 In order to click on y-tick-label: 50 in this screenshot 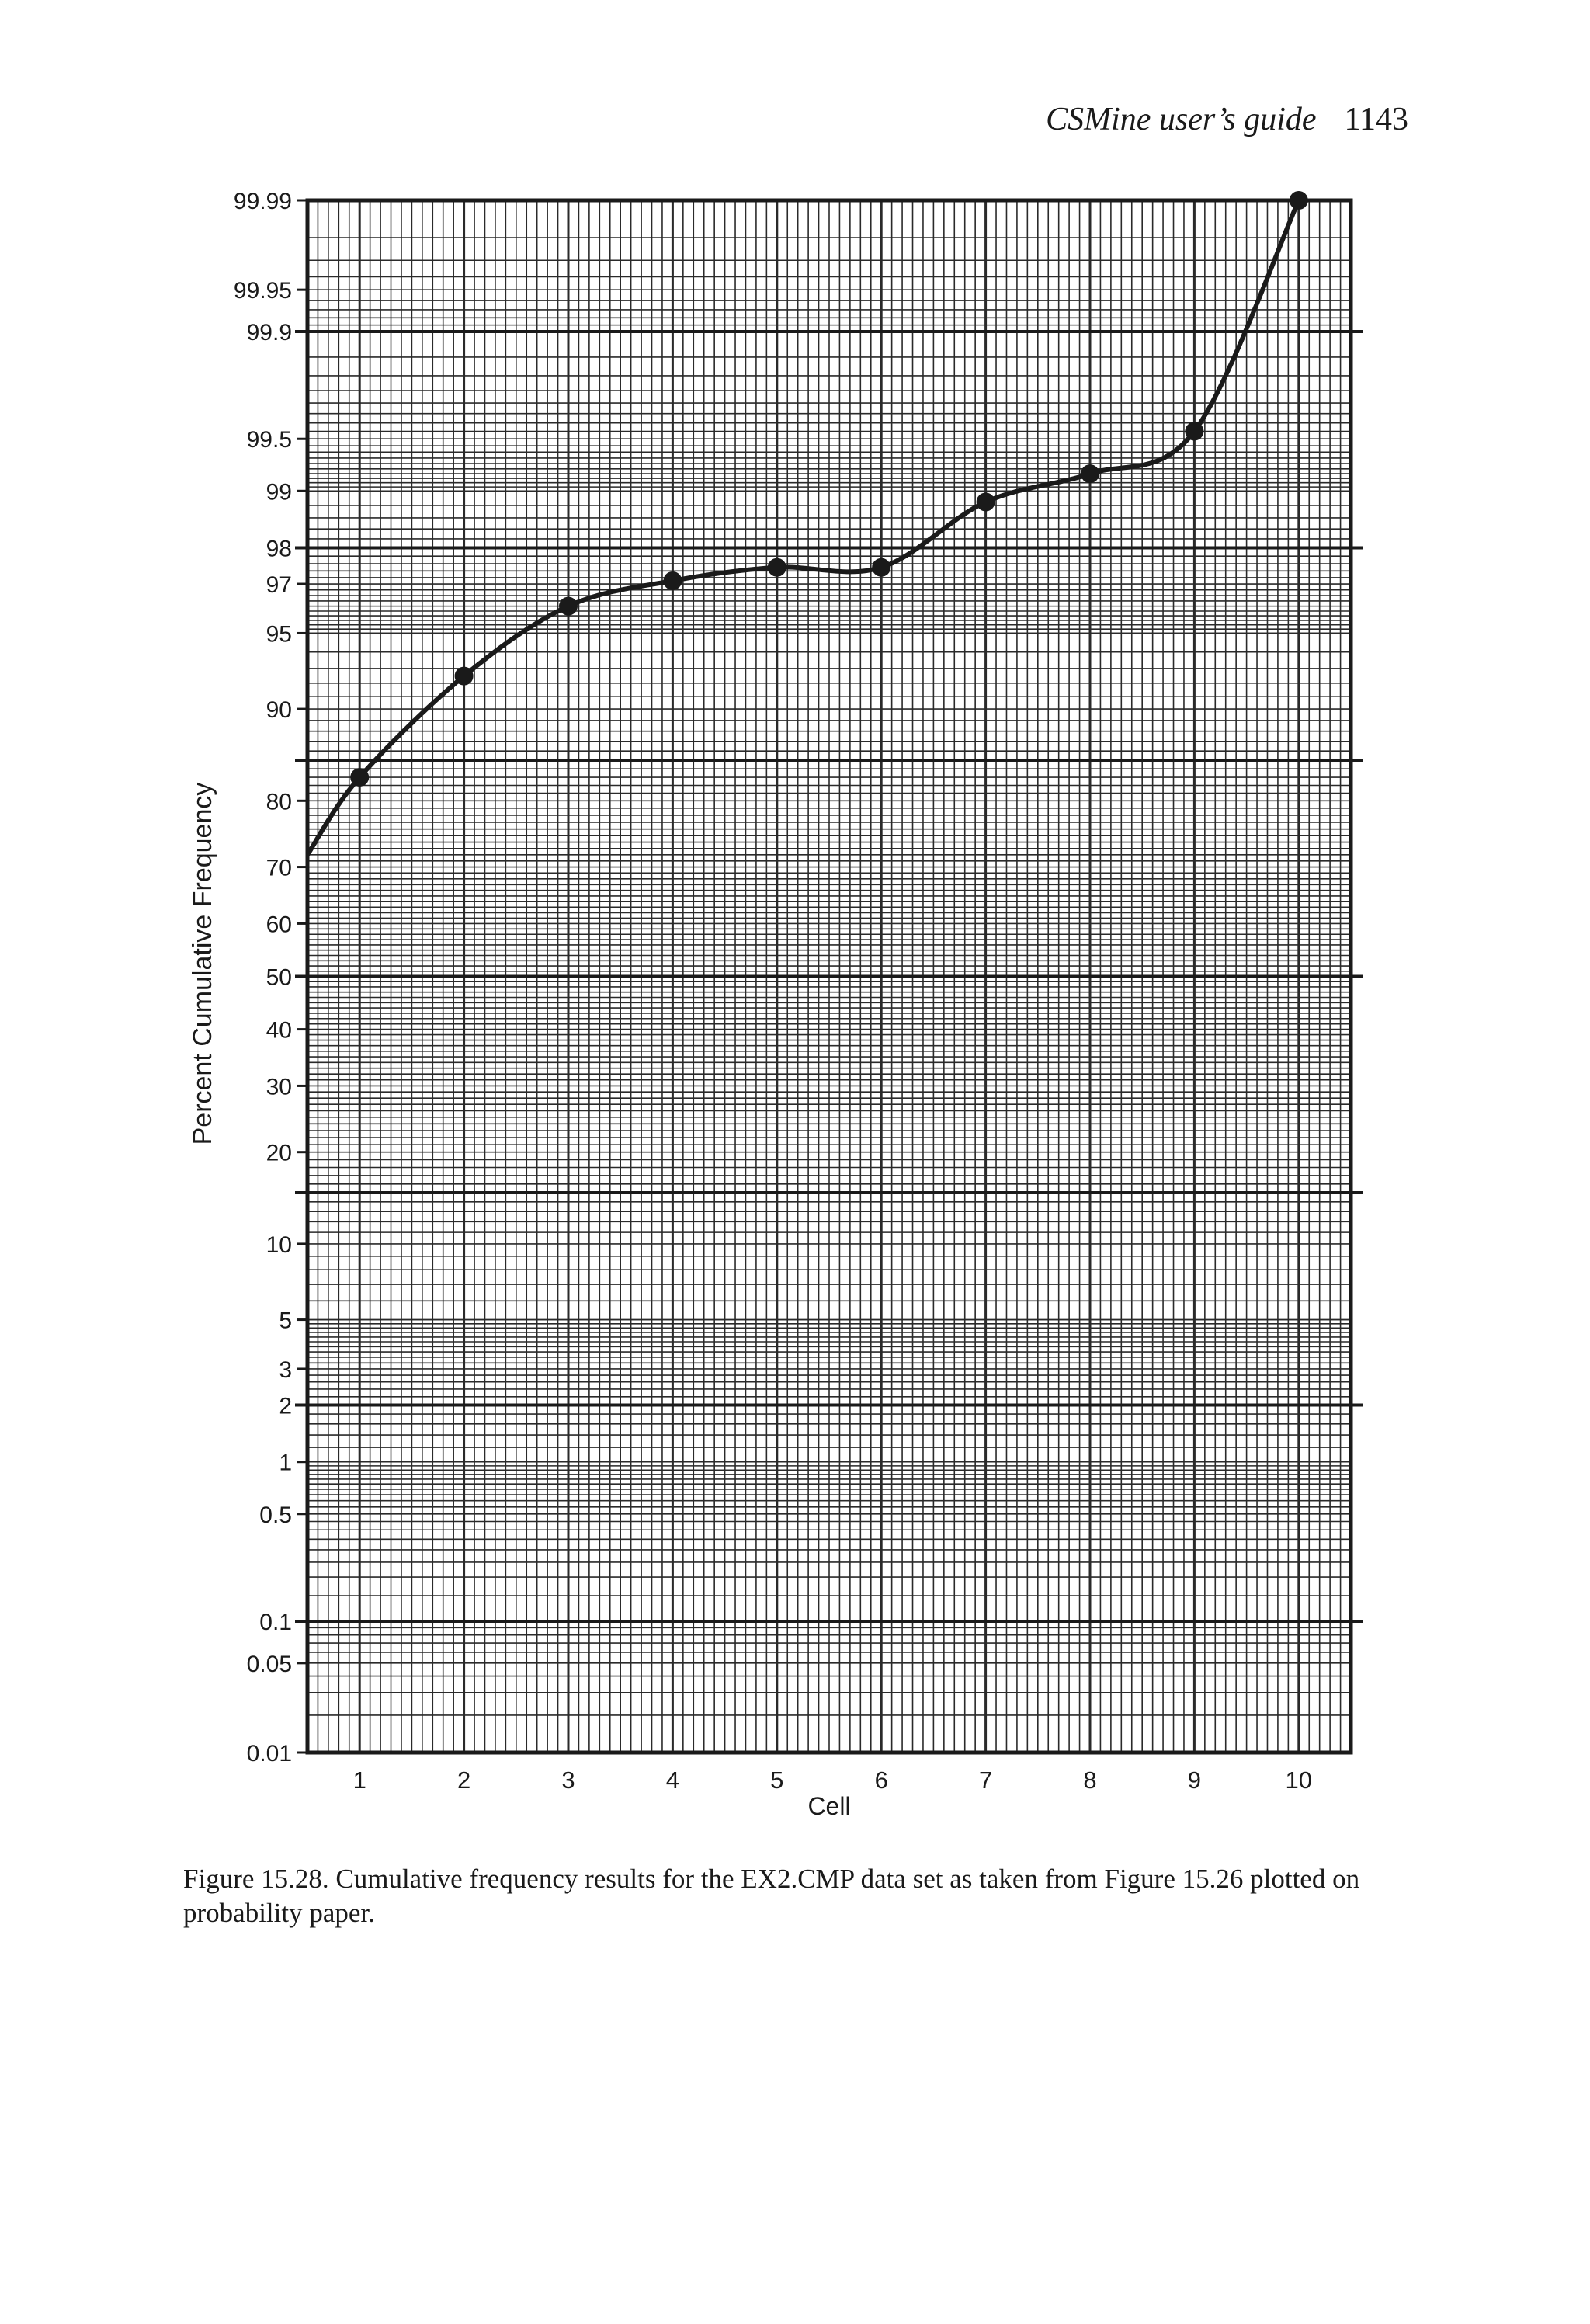, I will do `click(279, 978)`.